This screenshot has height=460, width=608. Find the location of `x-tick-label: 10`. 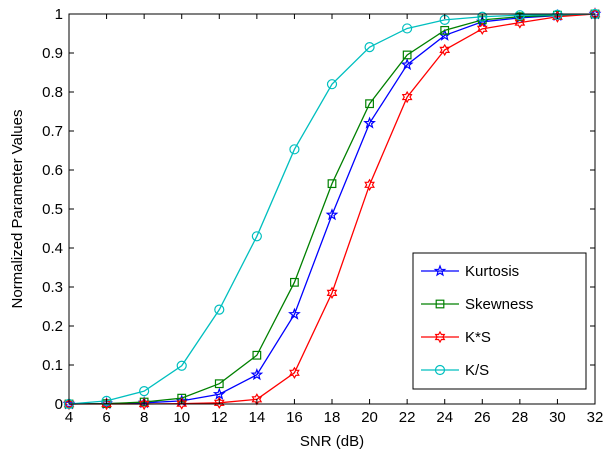

x-tick-label: 10 is located at coordinates (181, 417).